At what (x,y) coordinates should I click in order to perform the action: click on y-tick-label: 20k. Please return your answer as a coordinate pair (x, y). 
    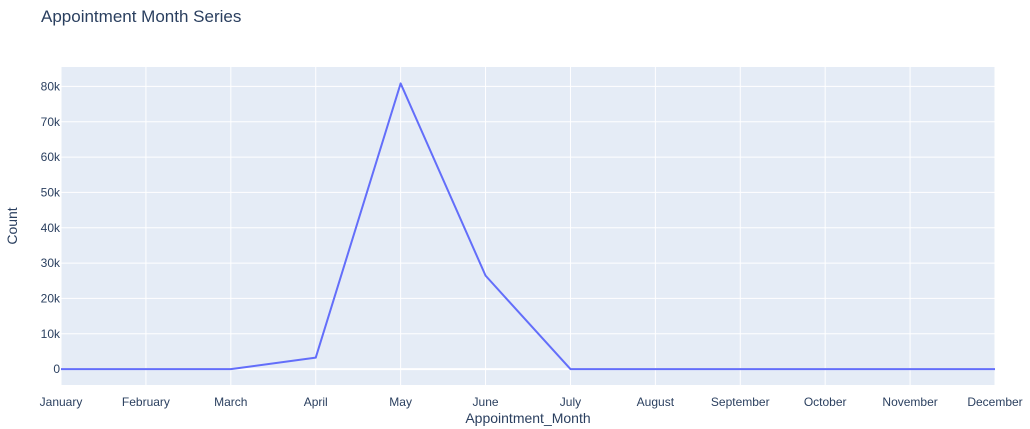
    Looking at the image, I should click on (51, 298).